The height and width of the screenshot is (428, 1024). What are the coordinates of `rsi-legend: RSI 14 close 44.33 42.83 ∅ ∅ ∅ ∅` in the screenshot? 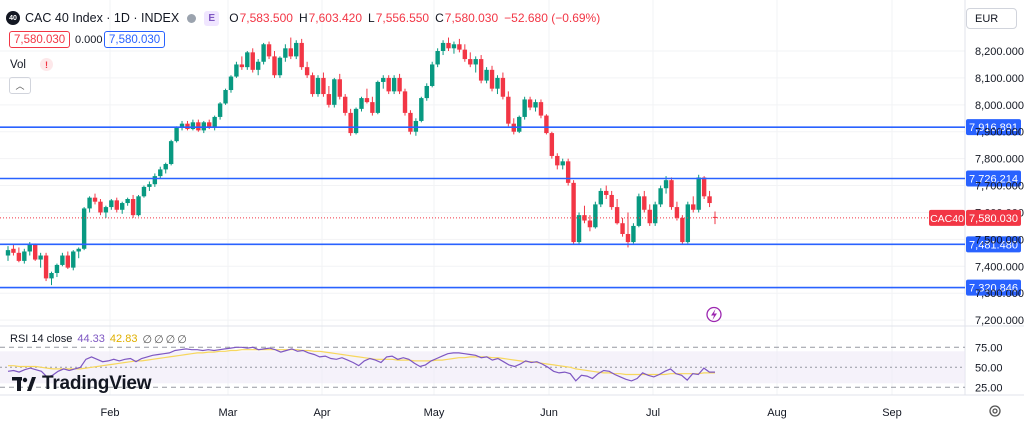 It's located at (101, 339).